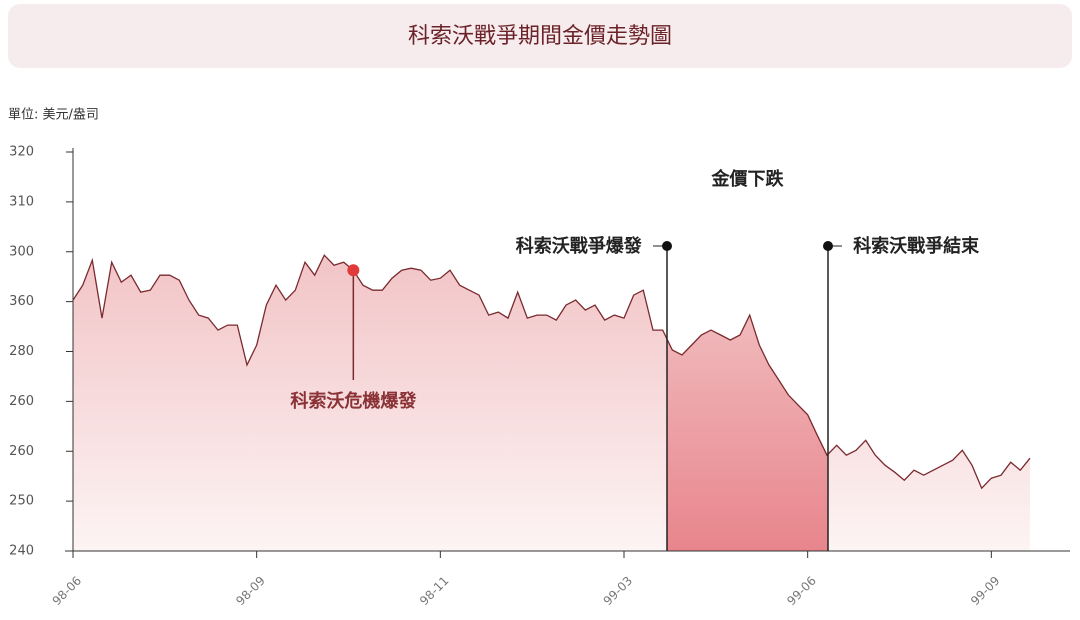 The image size is (1080, 620). Describe the element at coordinates (985, 591) in the screenshot. I see `x-tick-label: 99-09` at that location.